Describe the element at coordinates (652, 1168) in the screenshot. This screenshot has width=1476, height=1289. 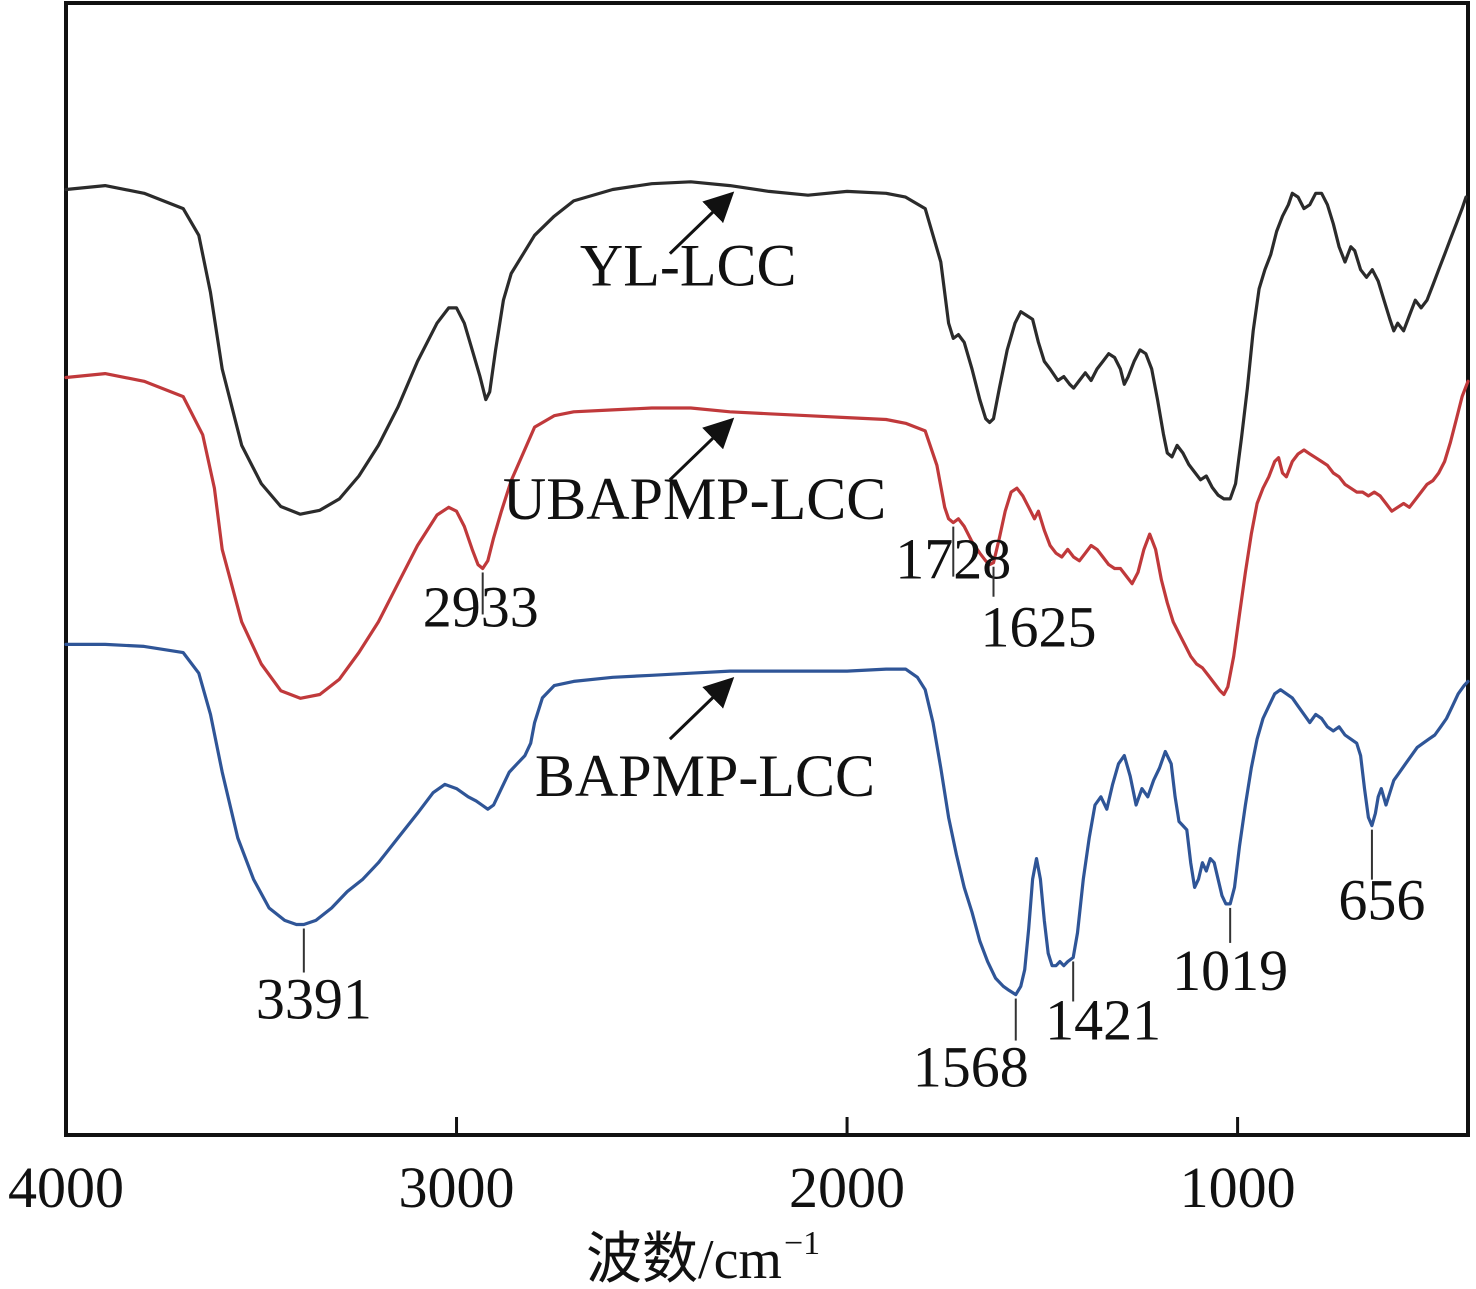
I see `x-axis-ticks: 4000 3000 2000 1000` at that location.